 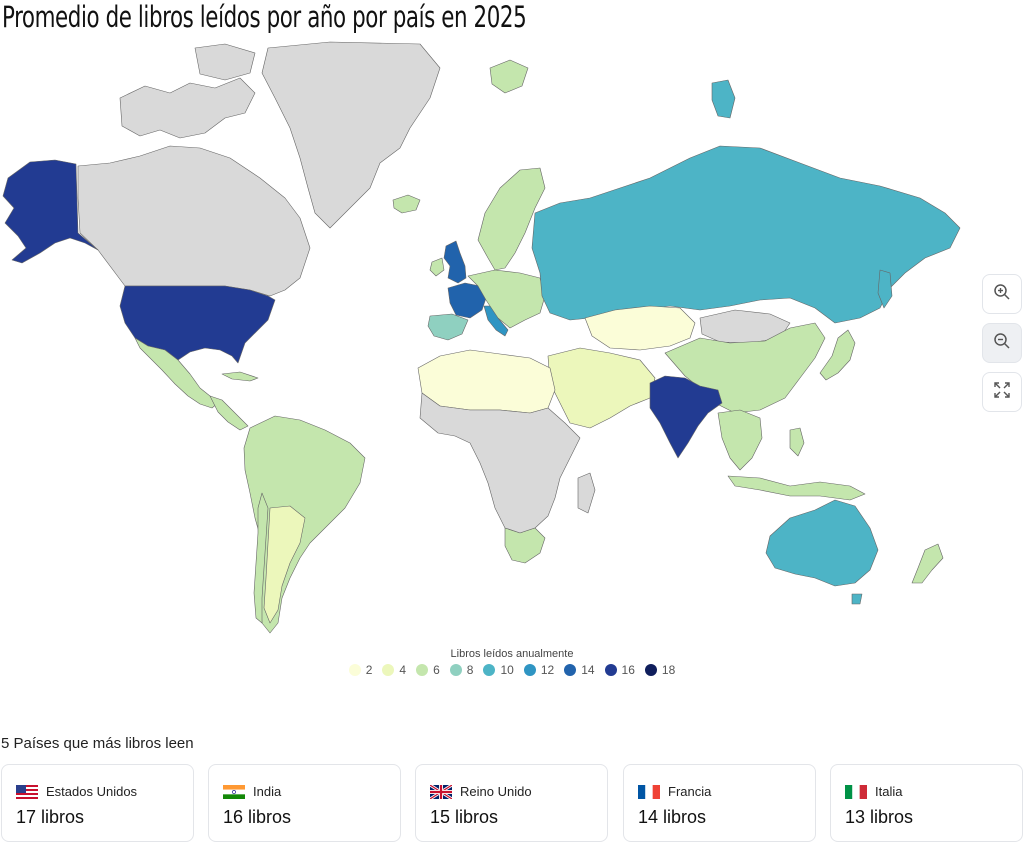 What do you see at coordinates (660, 670) in the screenshot?
I see `legend-item: 18` at bounding box center [660, 670].